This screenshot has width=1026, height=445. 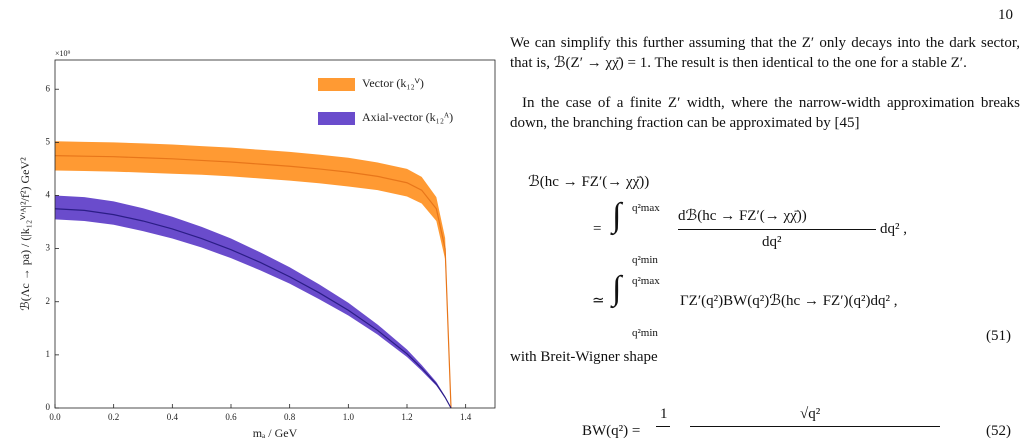 What do you see at coordinates (349, 417) in the screenshot?
I see `x-tick-label: 1.0` at bounding box center [349, 417].